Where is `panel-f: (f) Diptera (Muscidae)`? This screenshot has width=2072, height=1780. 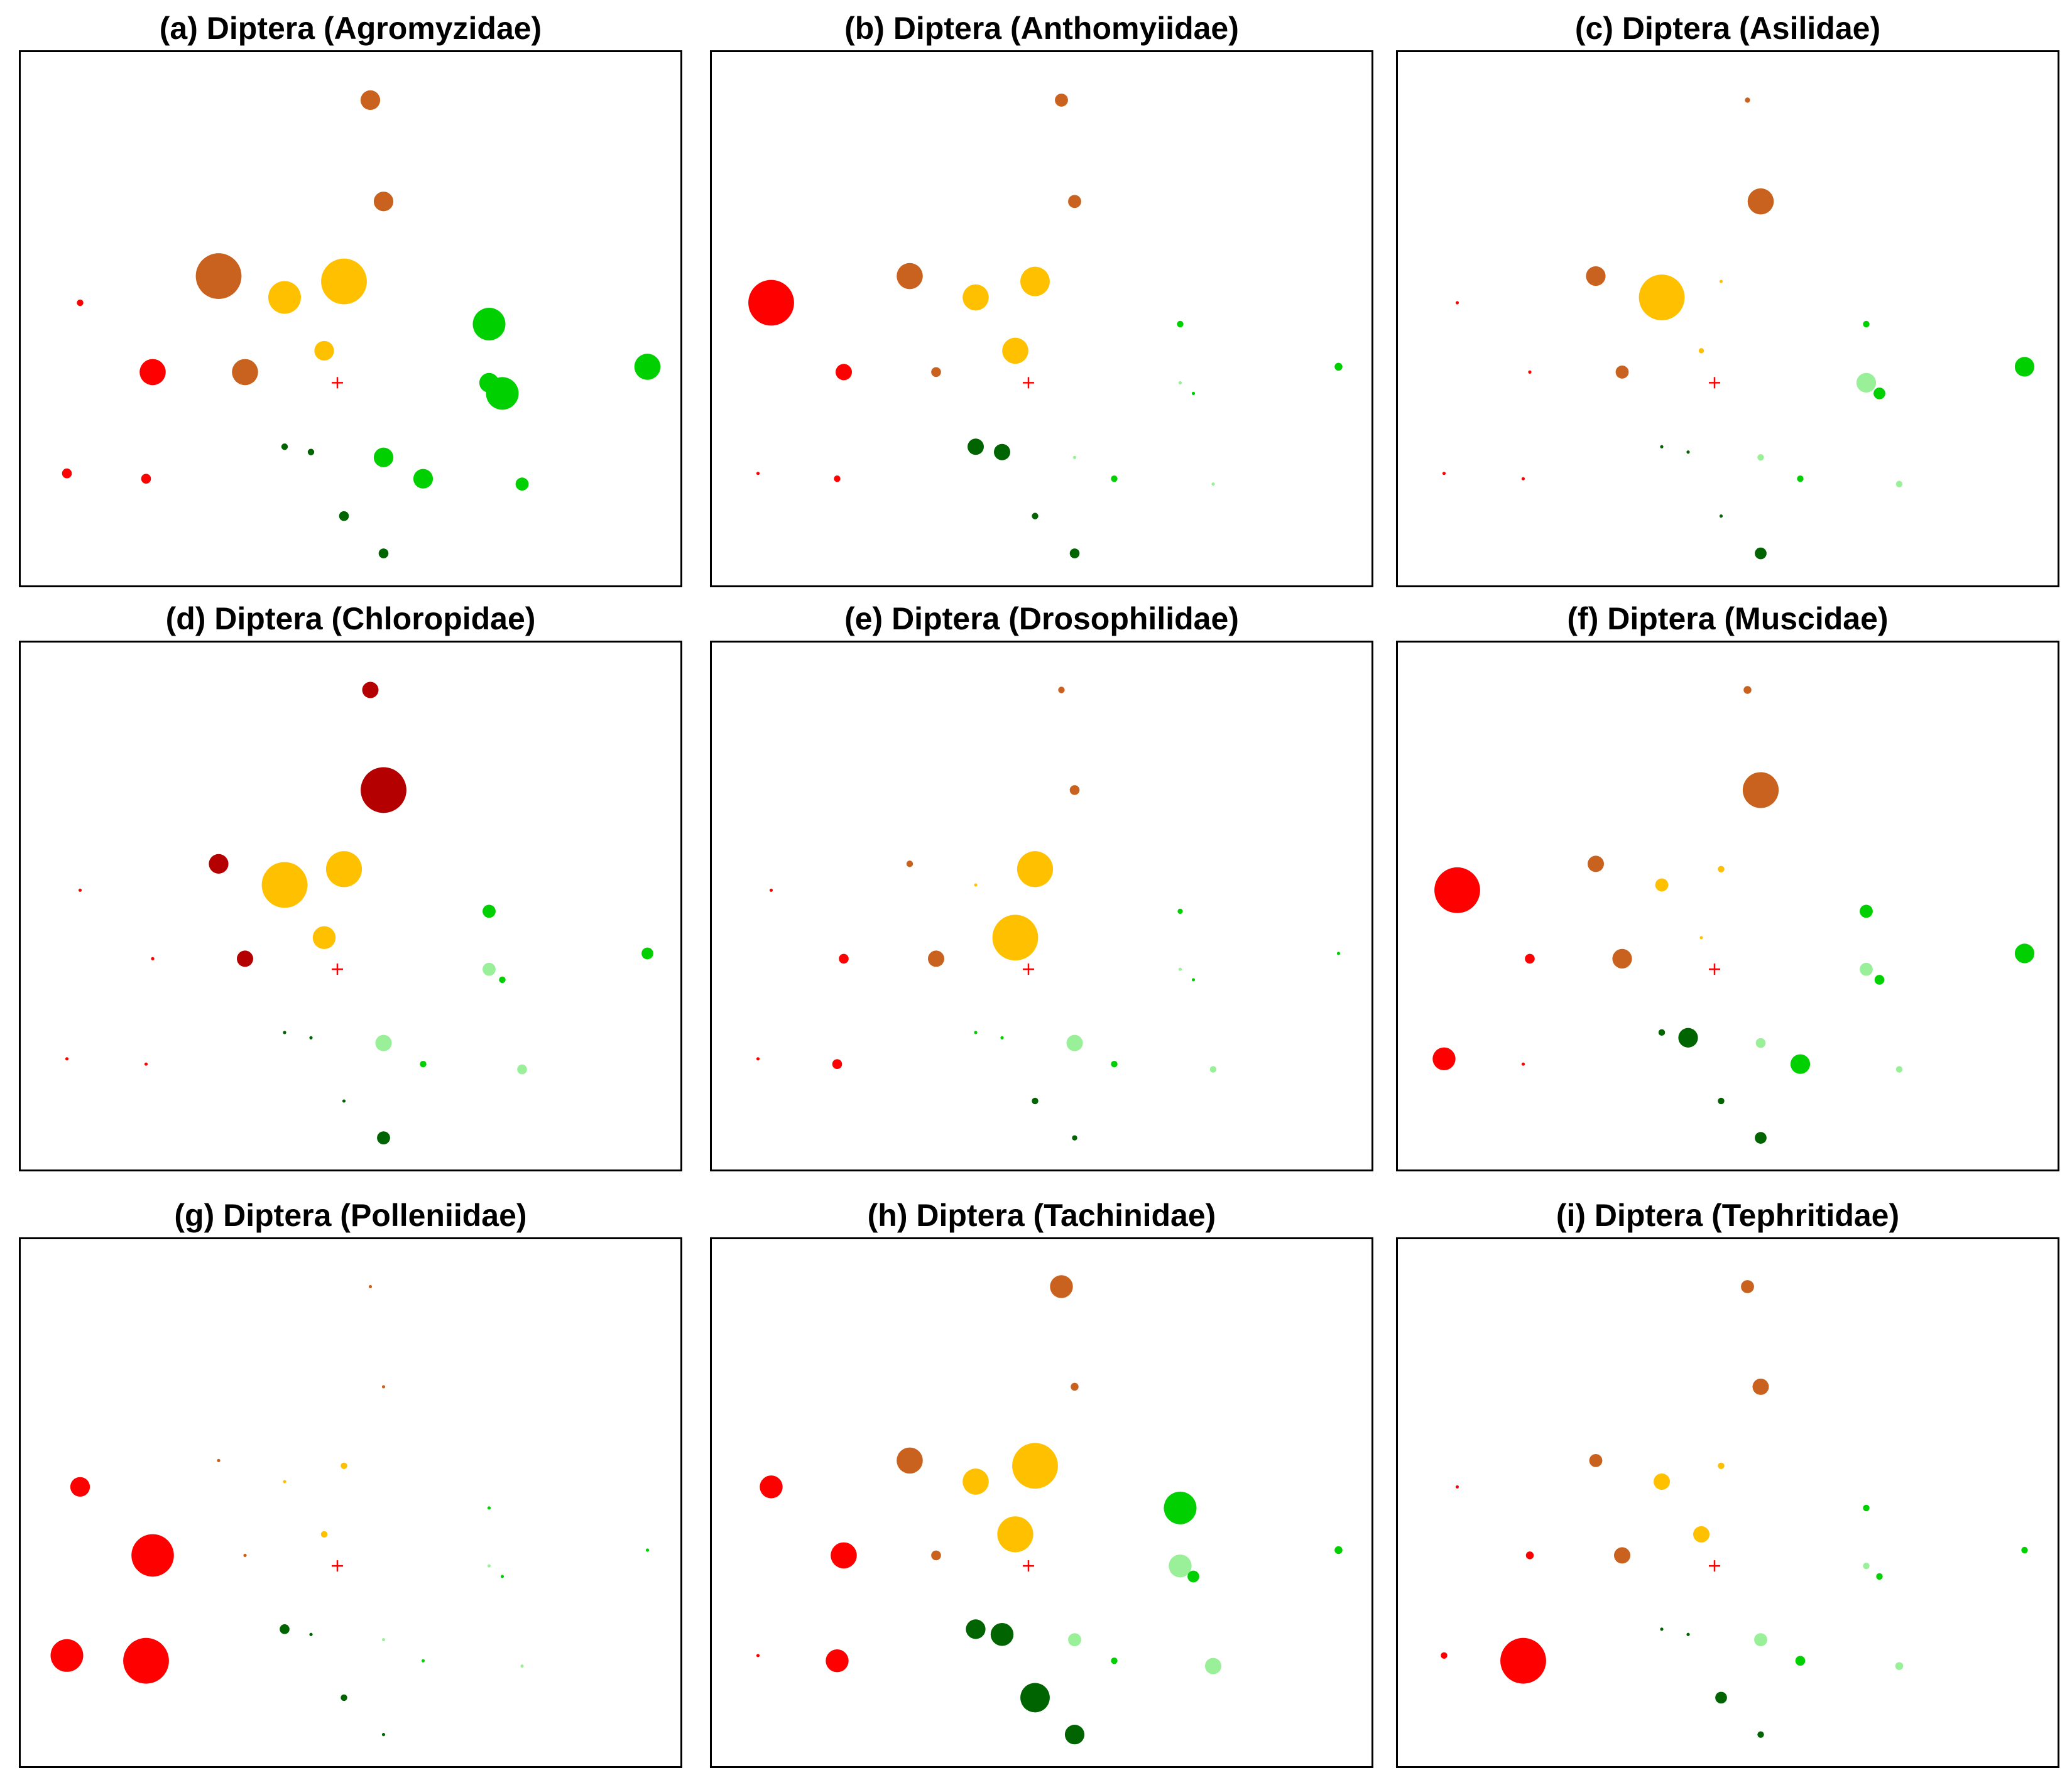 panel-f: (f) Diptera (Muscidae) is located at coordinates (1727, 886).